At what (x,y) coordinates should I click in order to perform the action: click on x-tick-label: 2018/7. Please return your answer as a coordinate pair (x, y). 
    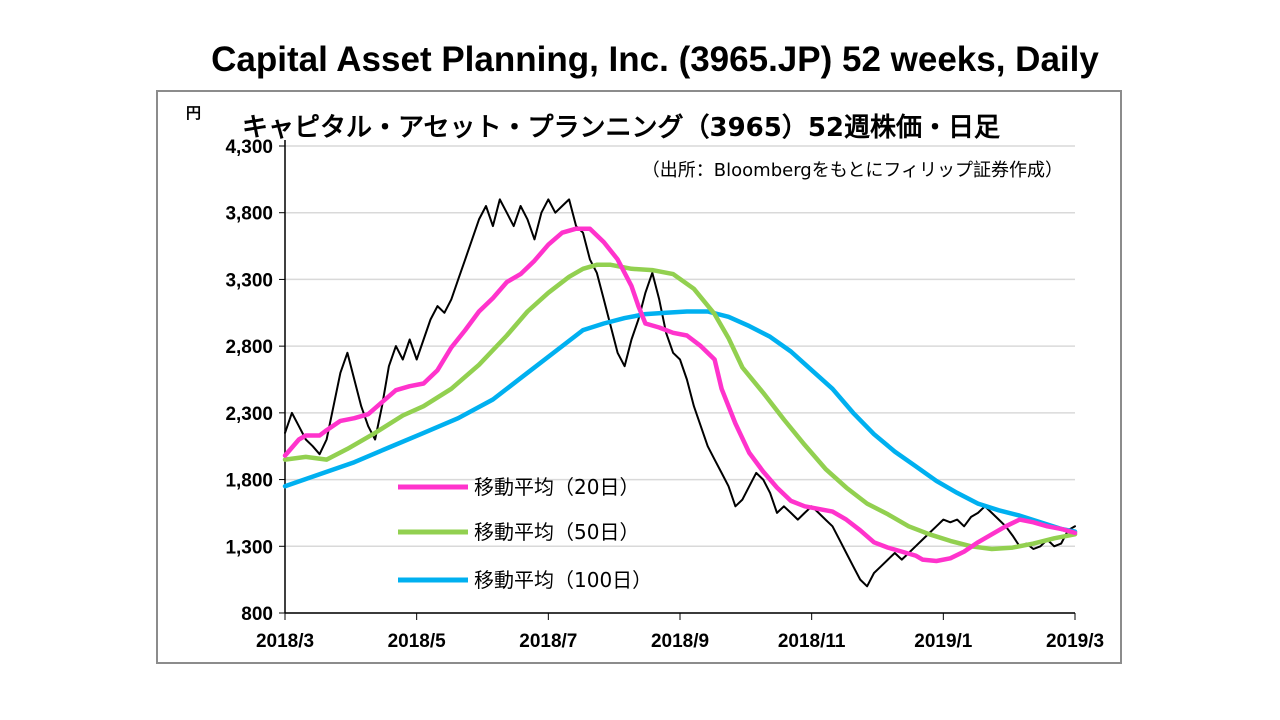
    Looking at the image, I should click on (548, 641).